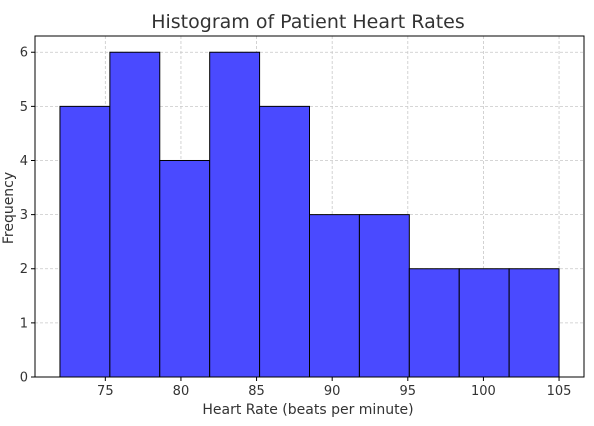 The width and height of the screenshot is (594, 426). I want to click on y-tick-label: 3, so click(24, 215).